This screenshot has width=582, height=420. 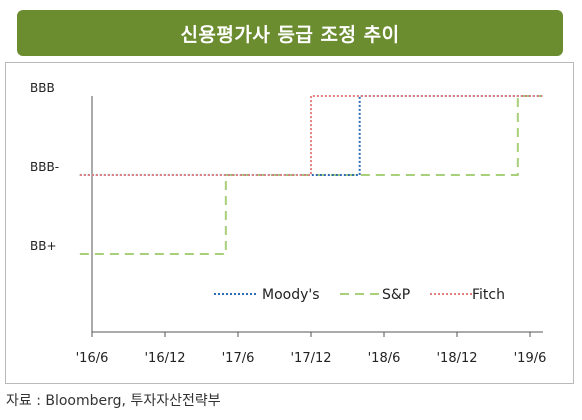 I want to click on x-tick-label: '16/6, so click(x=92, y=358).